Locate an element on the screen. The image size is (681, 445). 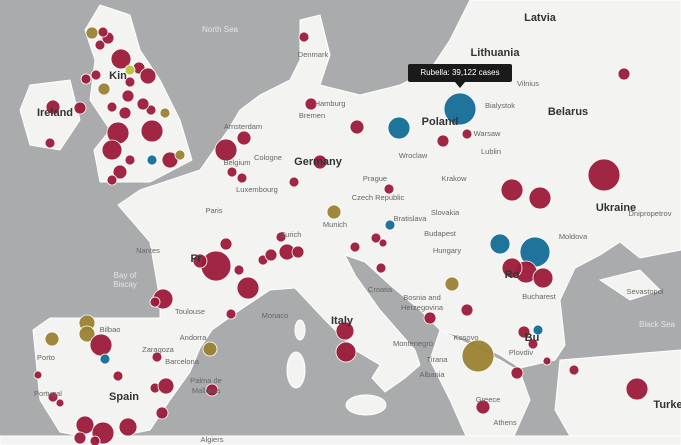
place-label: Ro is located at coordinates (512, 275).